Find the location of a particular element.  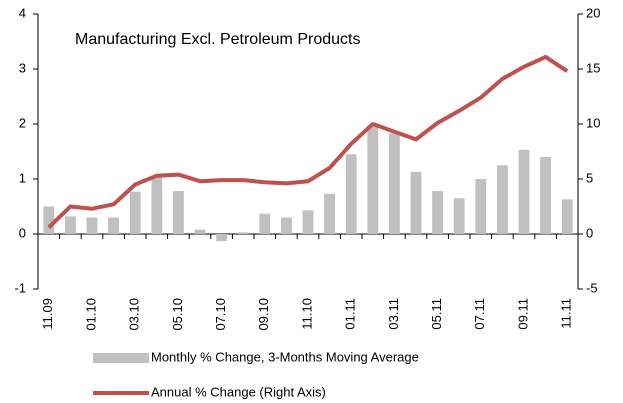

y-tick-label: 1 is located at coordinates (22, 177).